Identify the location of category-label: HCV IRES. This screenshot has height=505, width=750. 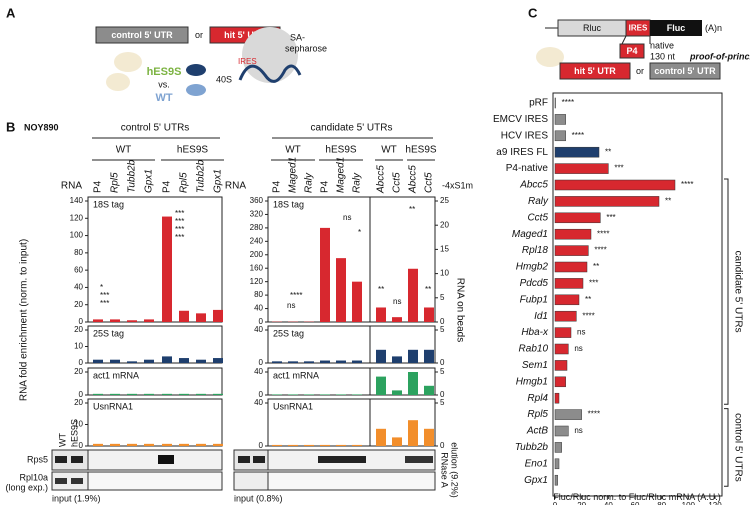
(525, 135).